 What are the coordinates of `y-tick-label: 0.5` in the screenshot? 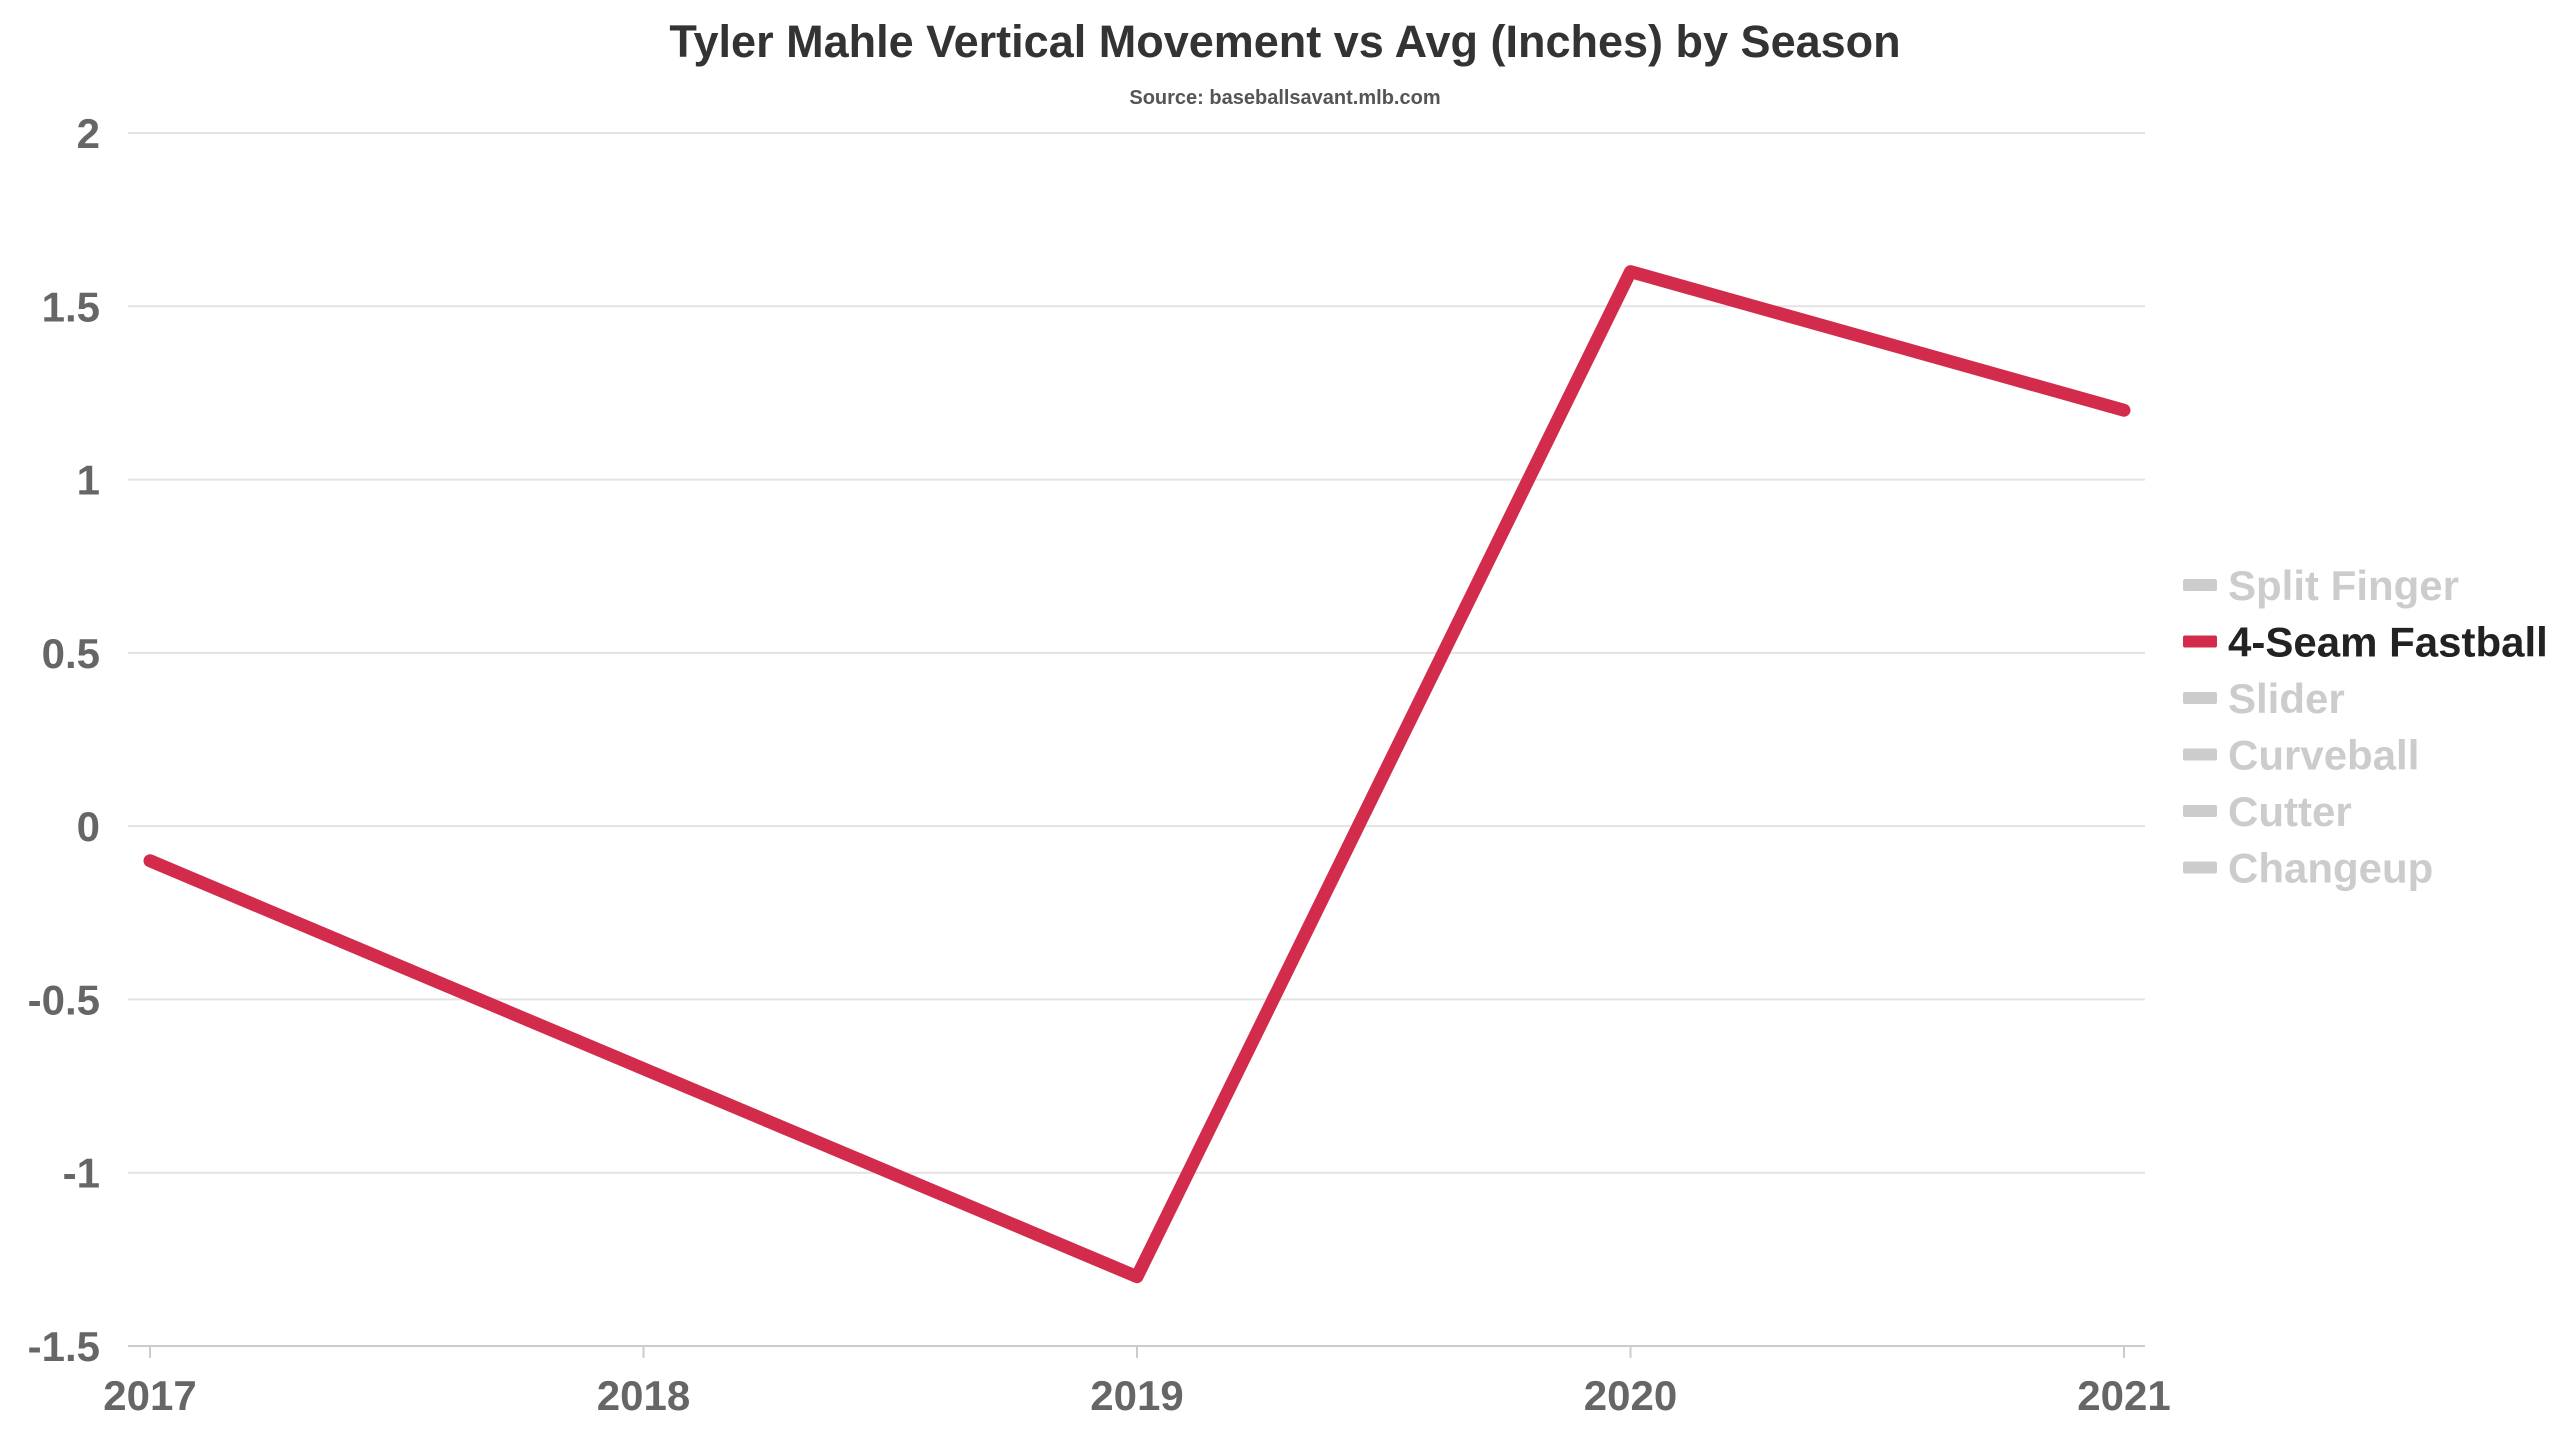 It's located at (71, 653).